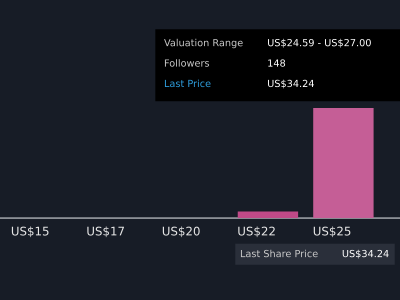  What do you see at coordinates (332, 232) in the screenshot?
I see `x-tick-label: US$25` at bounding box center [332, 232].